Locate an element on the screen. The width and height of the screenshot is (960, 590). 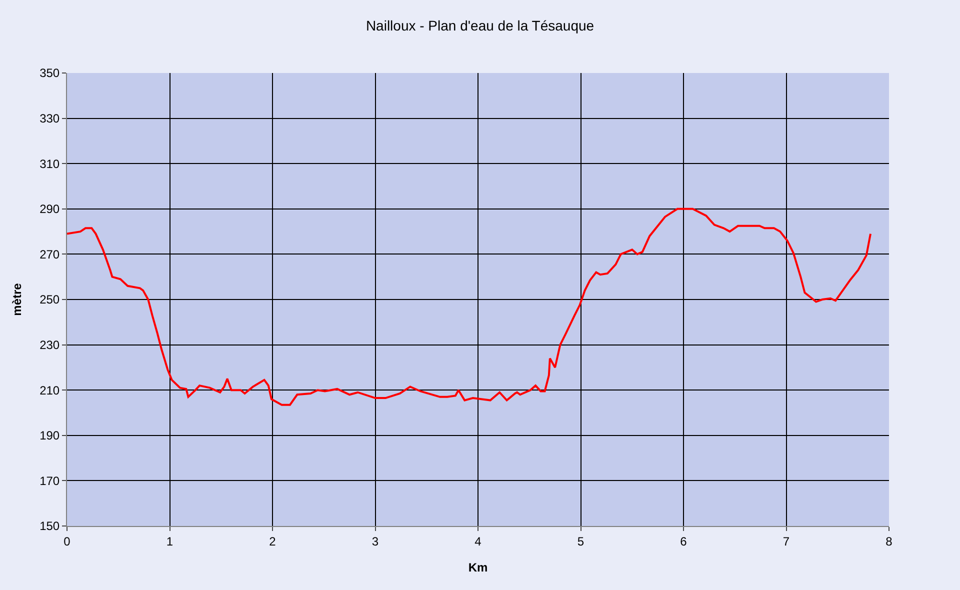
x-tick-label: 4 is located at coordinates (478, 541).